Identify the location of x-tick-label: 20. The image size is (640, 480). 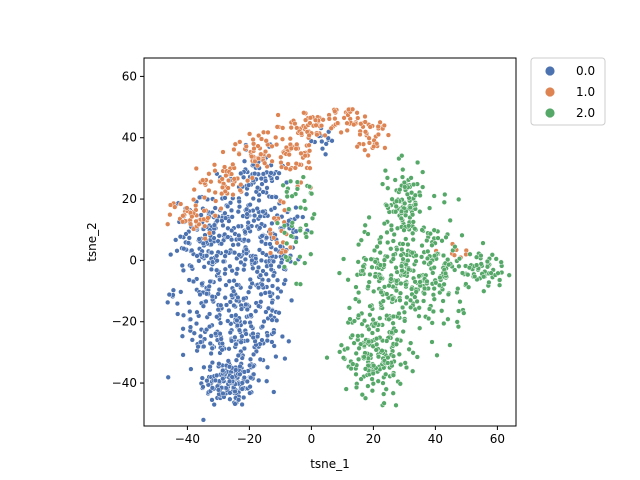
(373, 439).